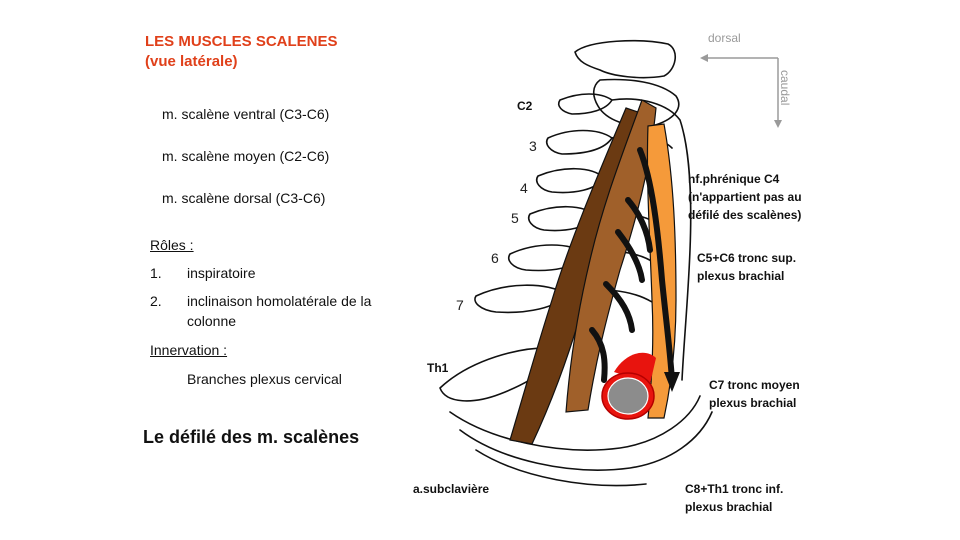  Describe the element at coordinates (156, 273) in the screenshot. I see `role-1-number: 1.` at that location.